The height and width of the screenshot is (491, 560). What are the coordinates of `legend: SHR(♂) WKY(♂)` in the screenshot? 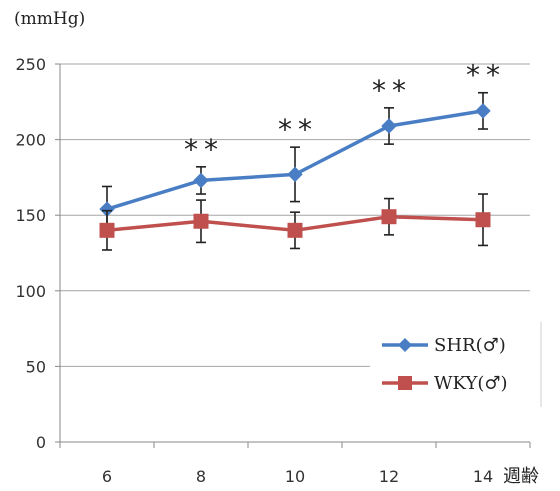 It's located at (456, 364).